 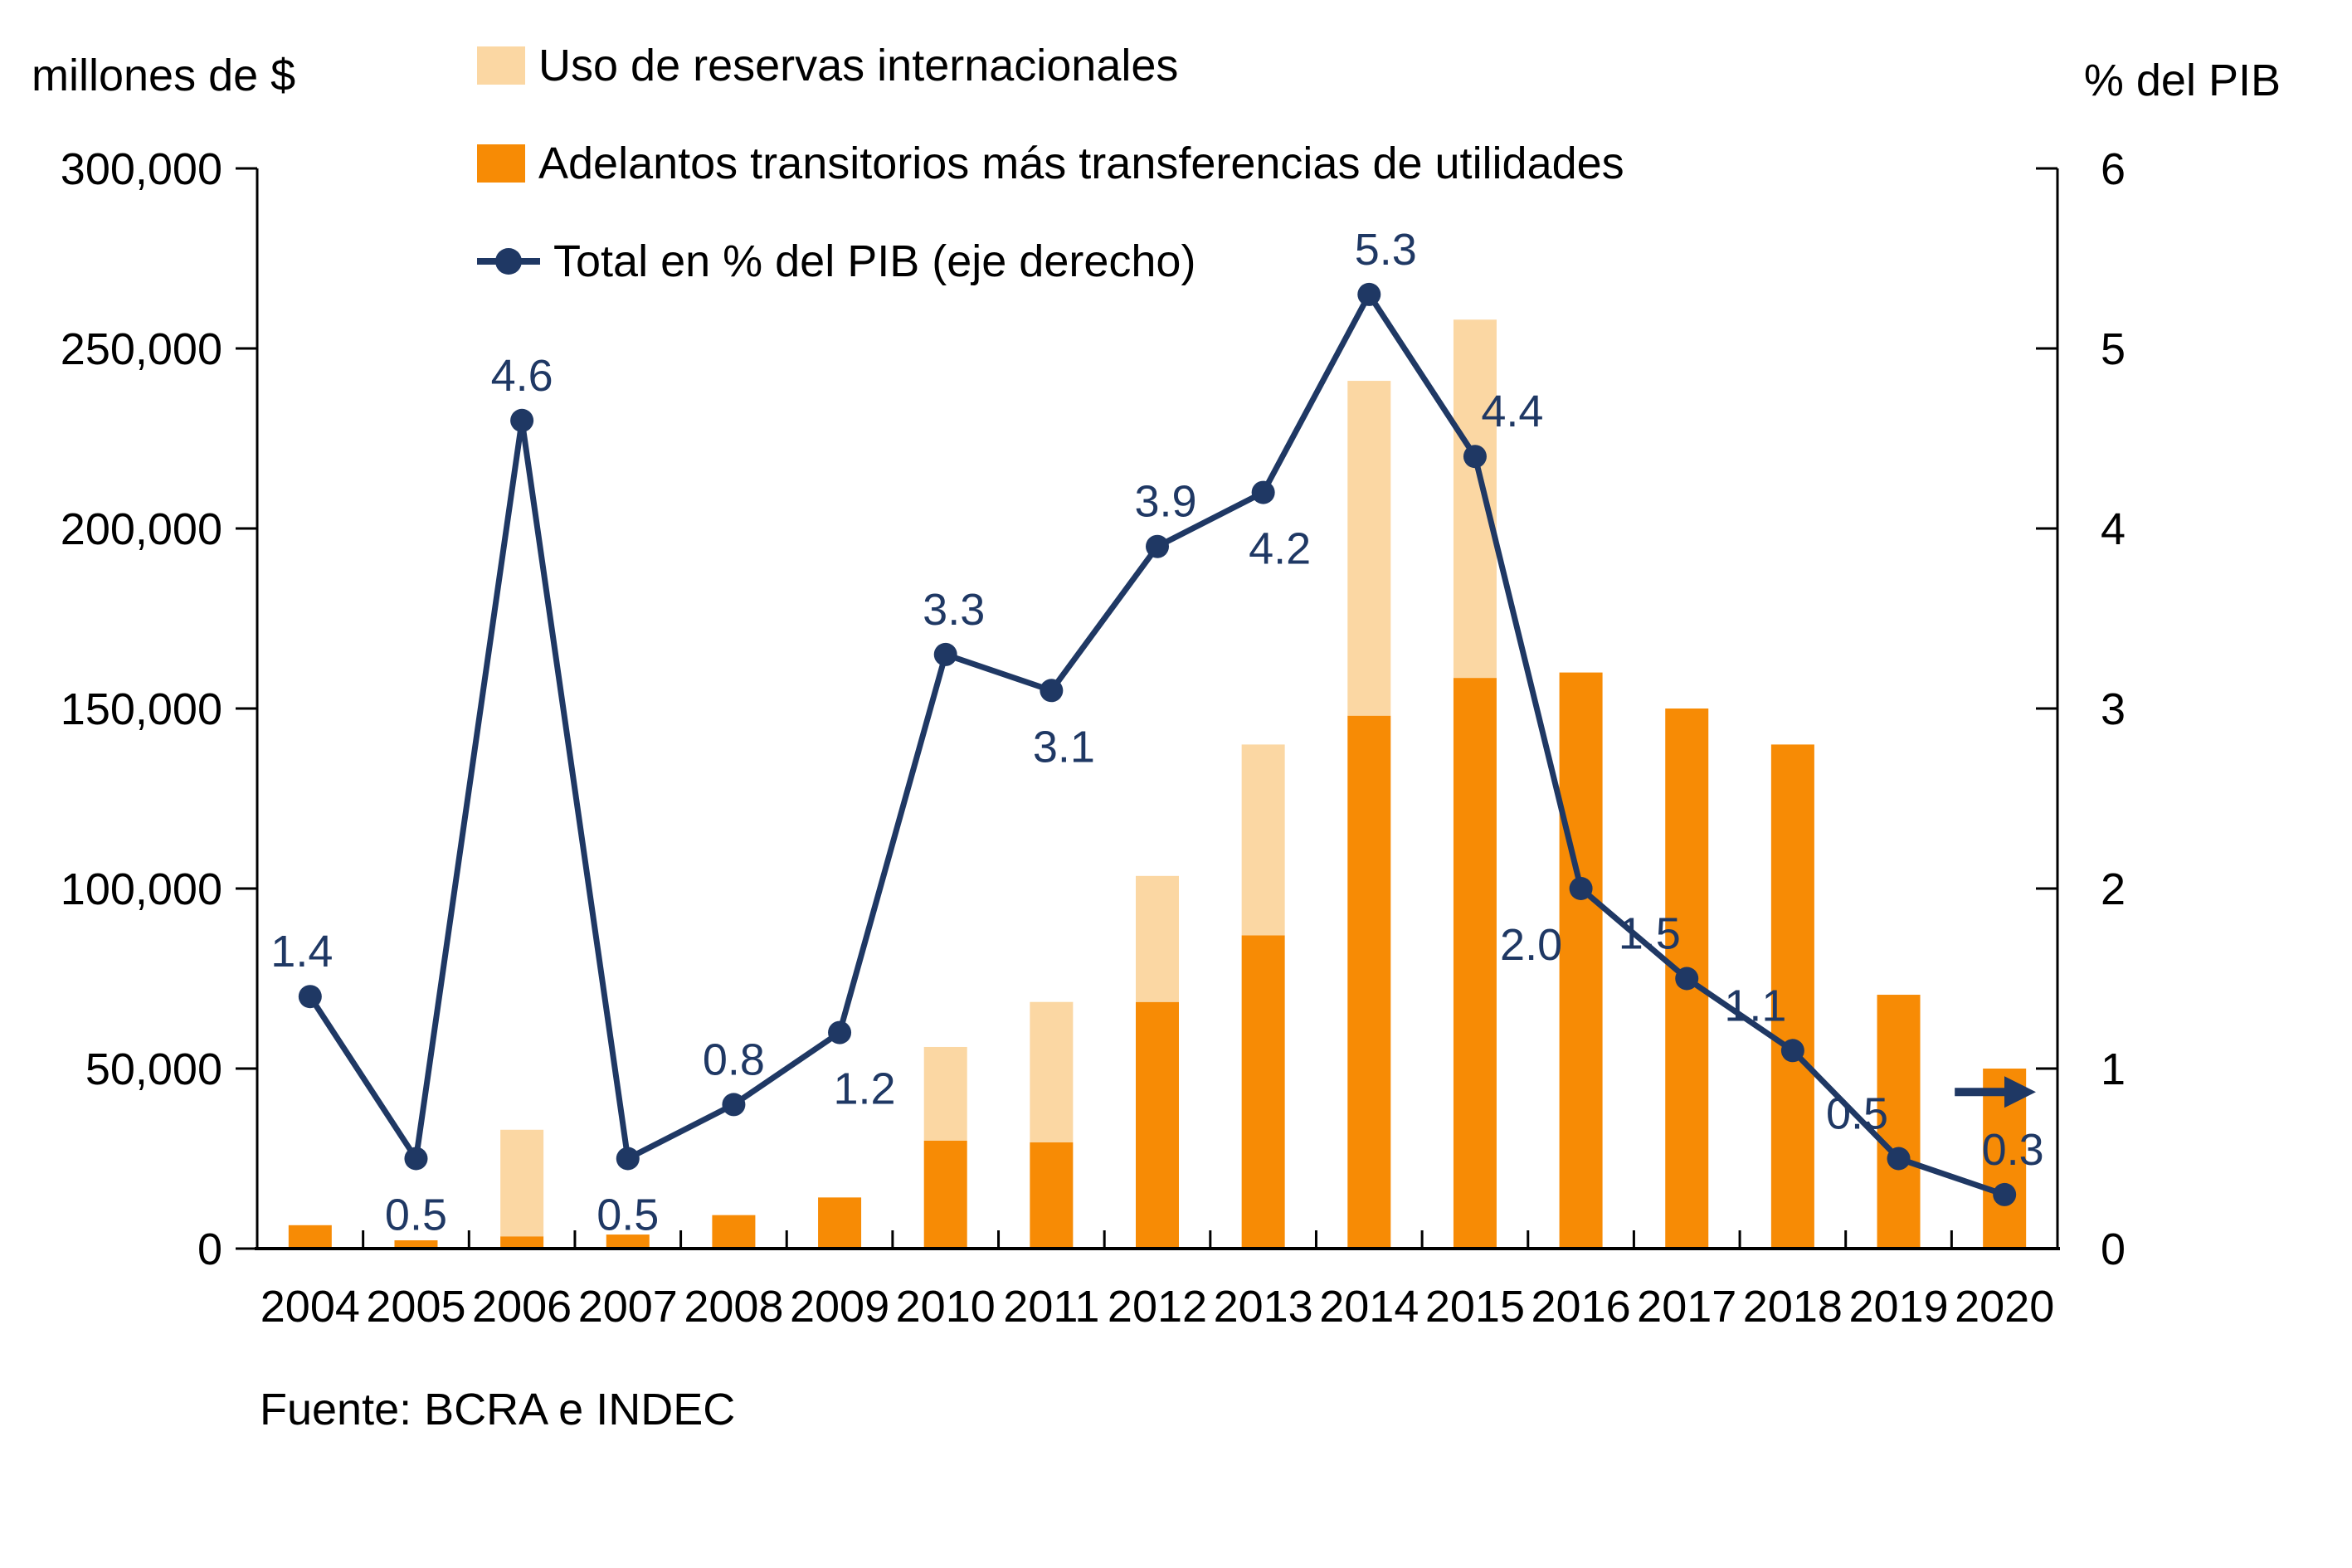 What do you see at coordinates (141, 529) in the screenshot?
I see `left-tick-label-200,000: 200,000` at bounding box center [141, 529].